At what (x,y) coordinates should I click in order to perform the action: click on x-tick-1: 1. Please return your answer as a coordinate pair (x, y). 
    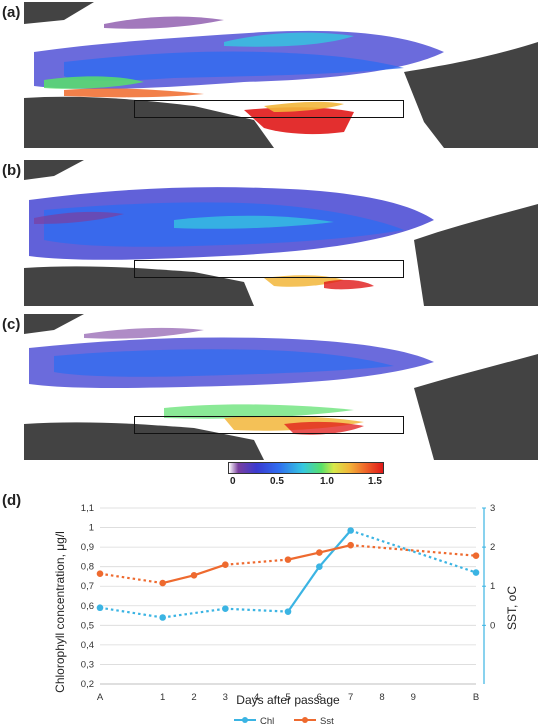
    Looking at the image, I should click on (162, 697).